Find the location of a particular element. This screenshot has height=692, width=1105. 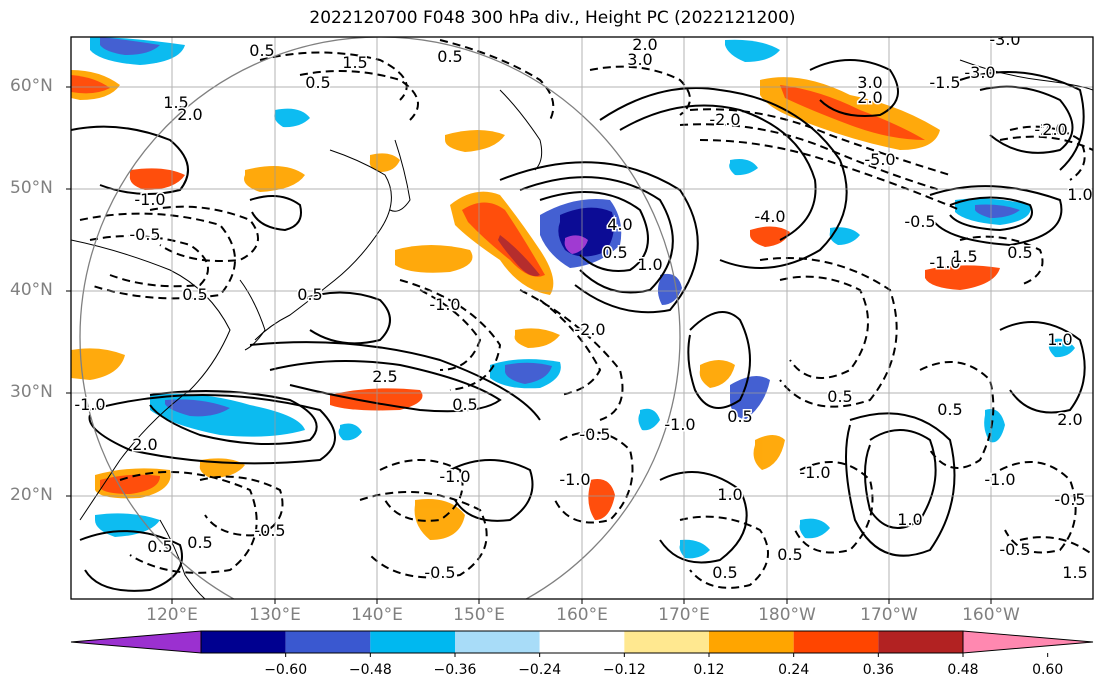

neg-area-4-core is located at coordinates (130, 46).